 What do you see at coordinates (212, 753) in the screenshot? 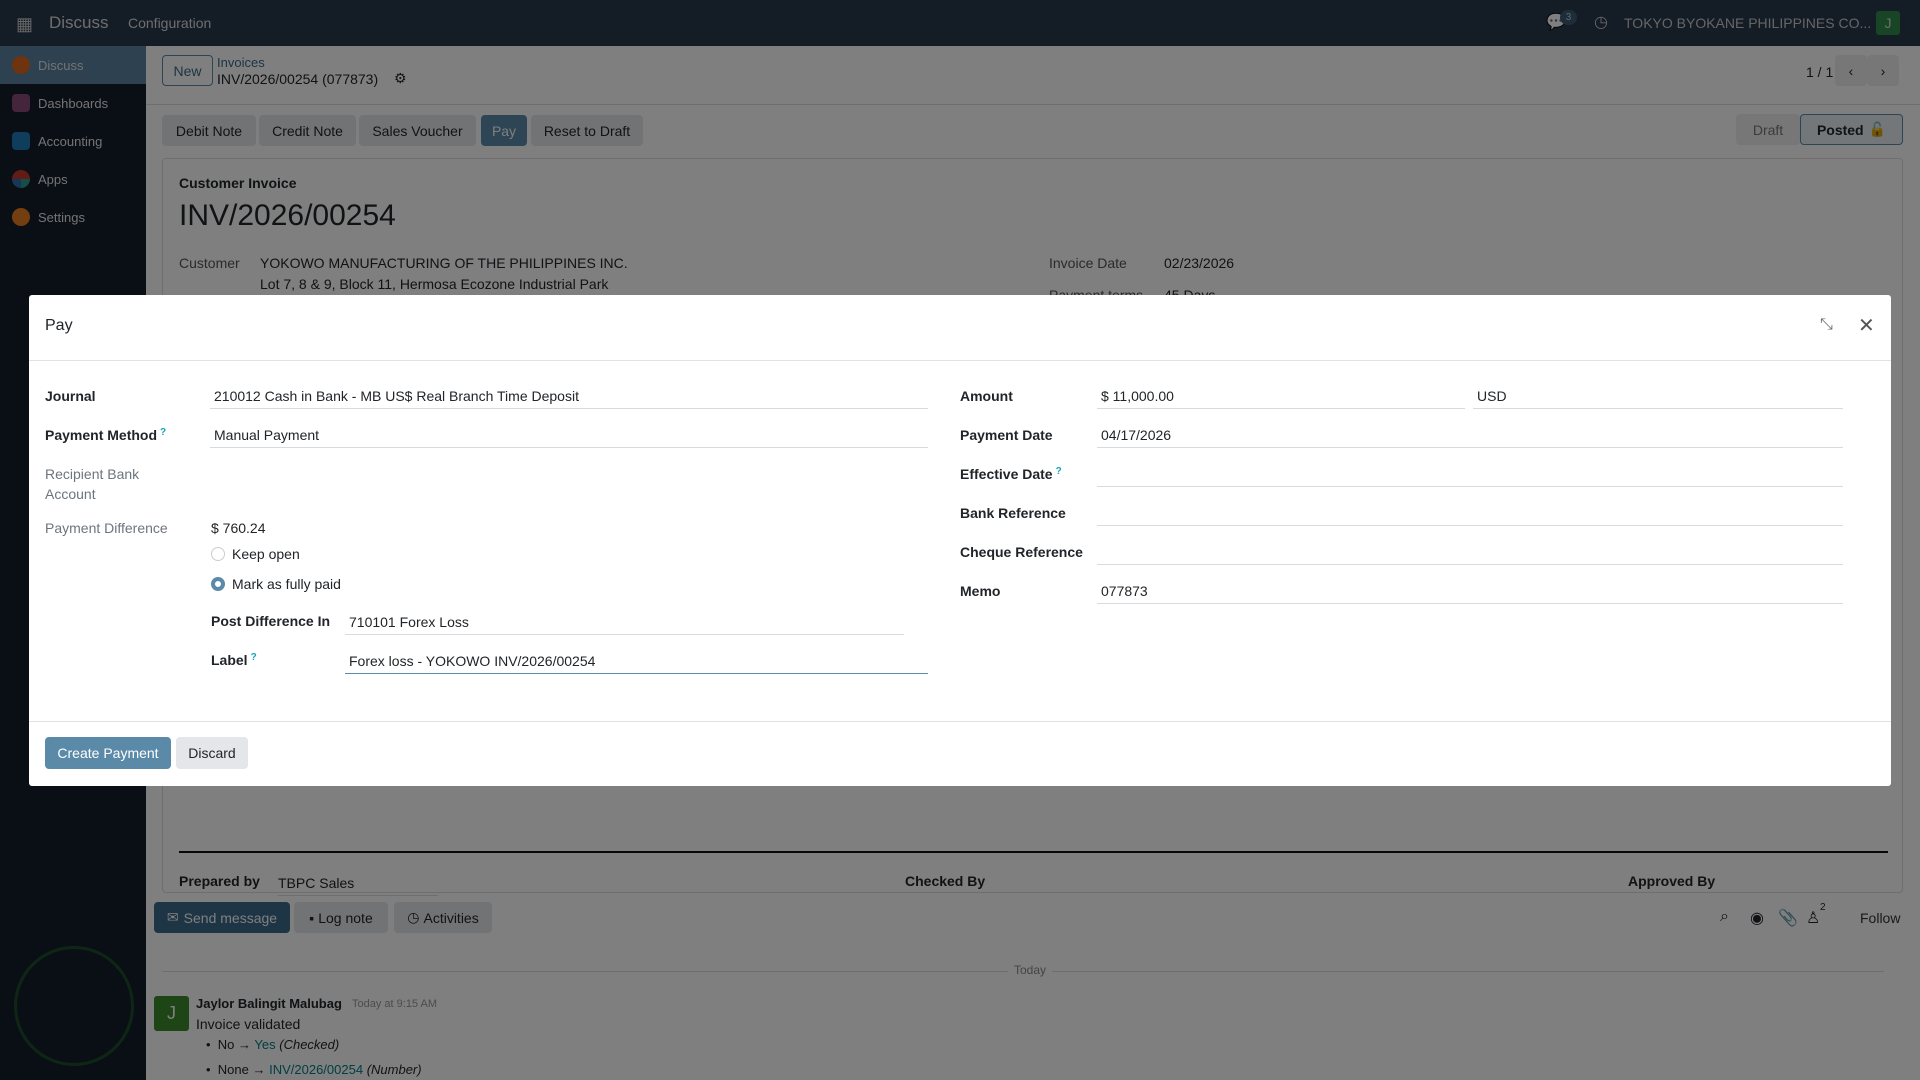
I see `discard-button: Discard` at bounding box center [212, 753].